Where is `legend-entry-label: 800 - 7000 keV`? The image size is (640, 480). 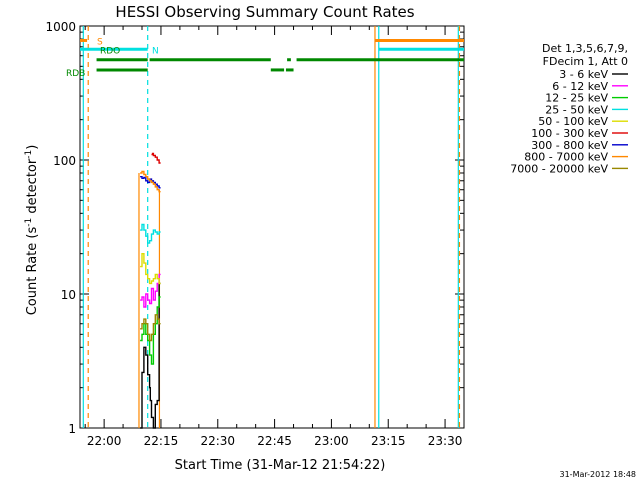
legend-entry-label: 800 - 7000 keV is located at coordinates (566, 157).